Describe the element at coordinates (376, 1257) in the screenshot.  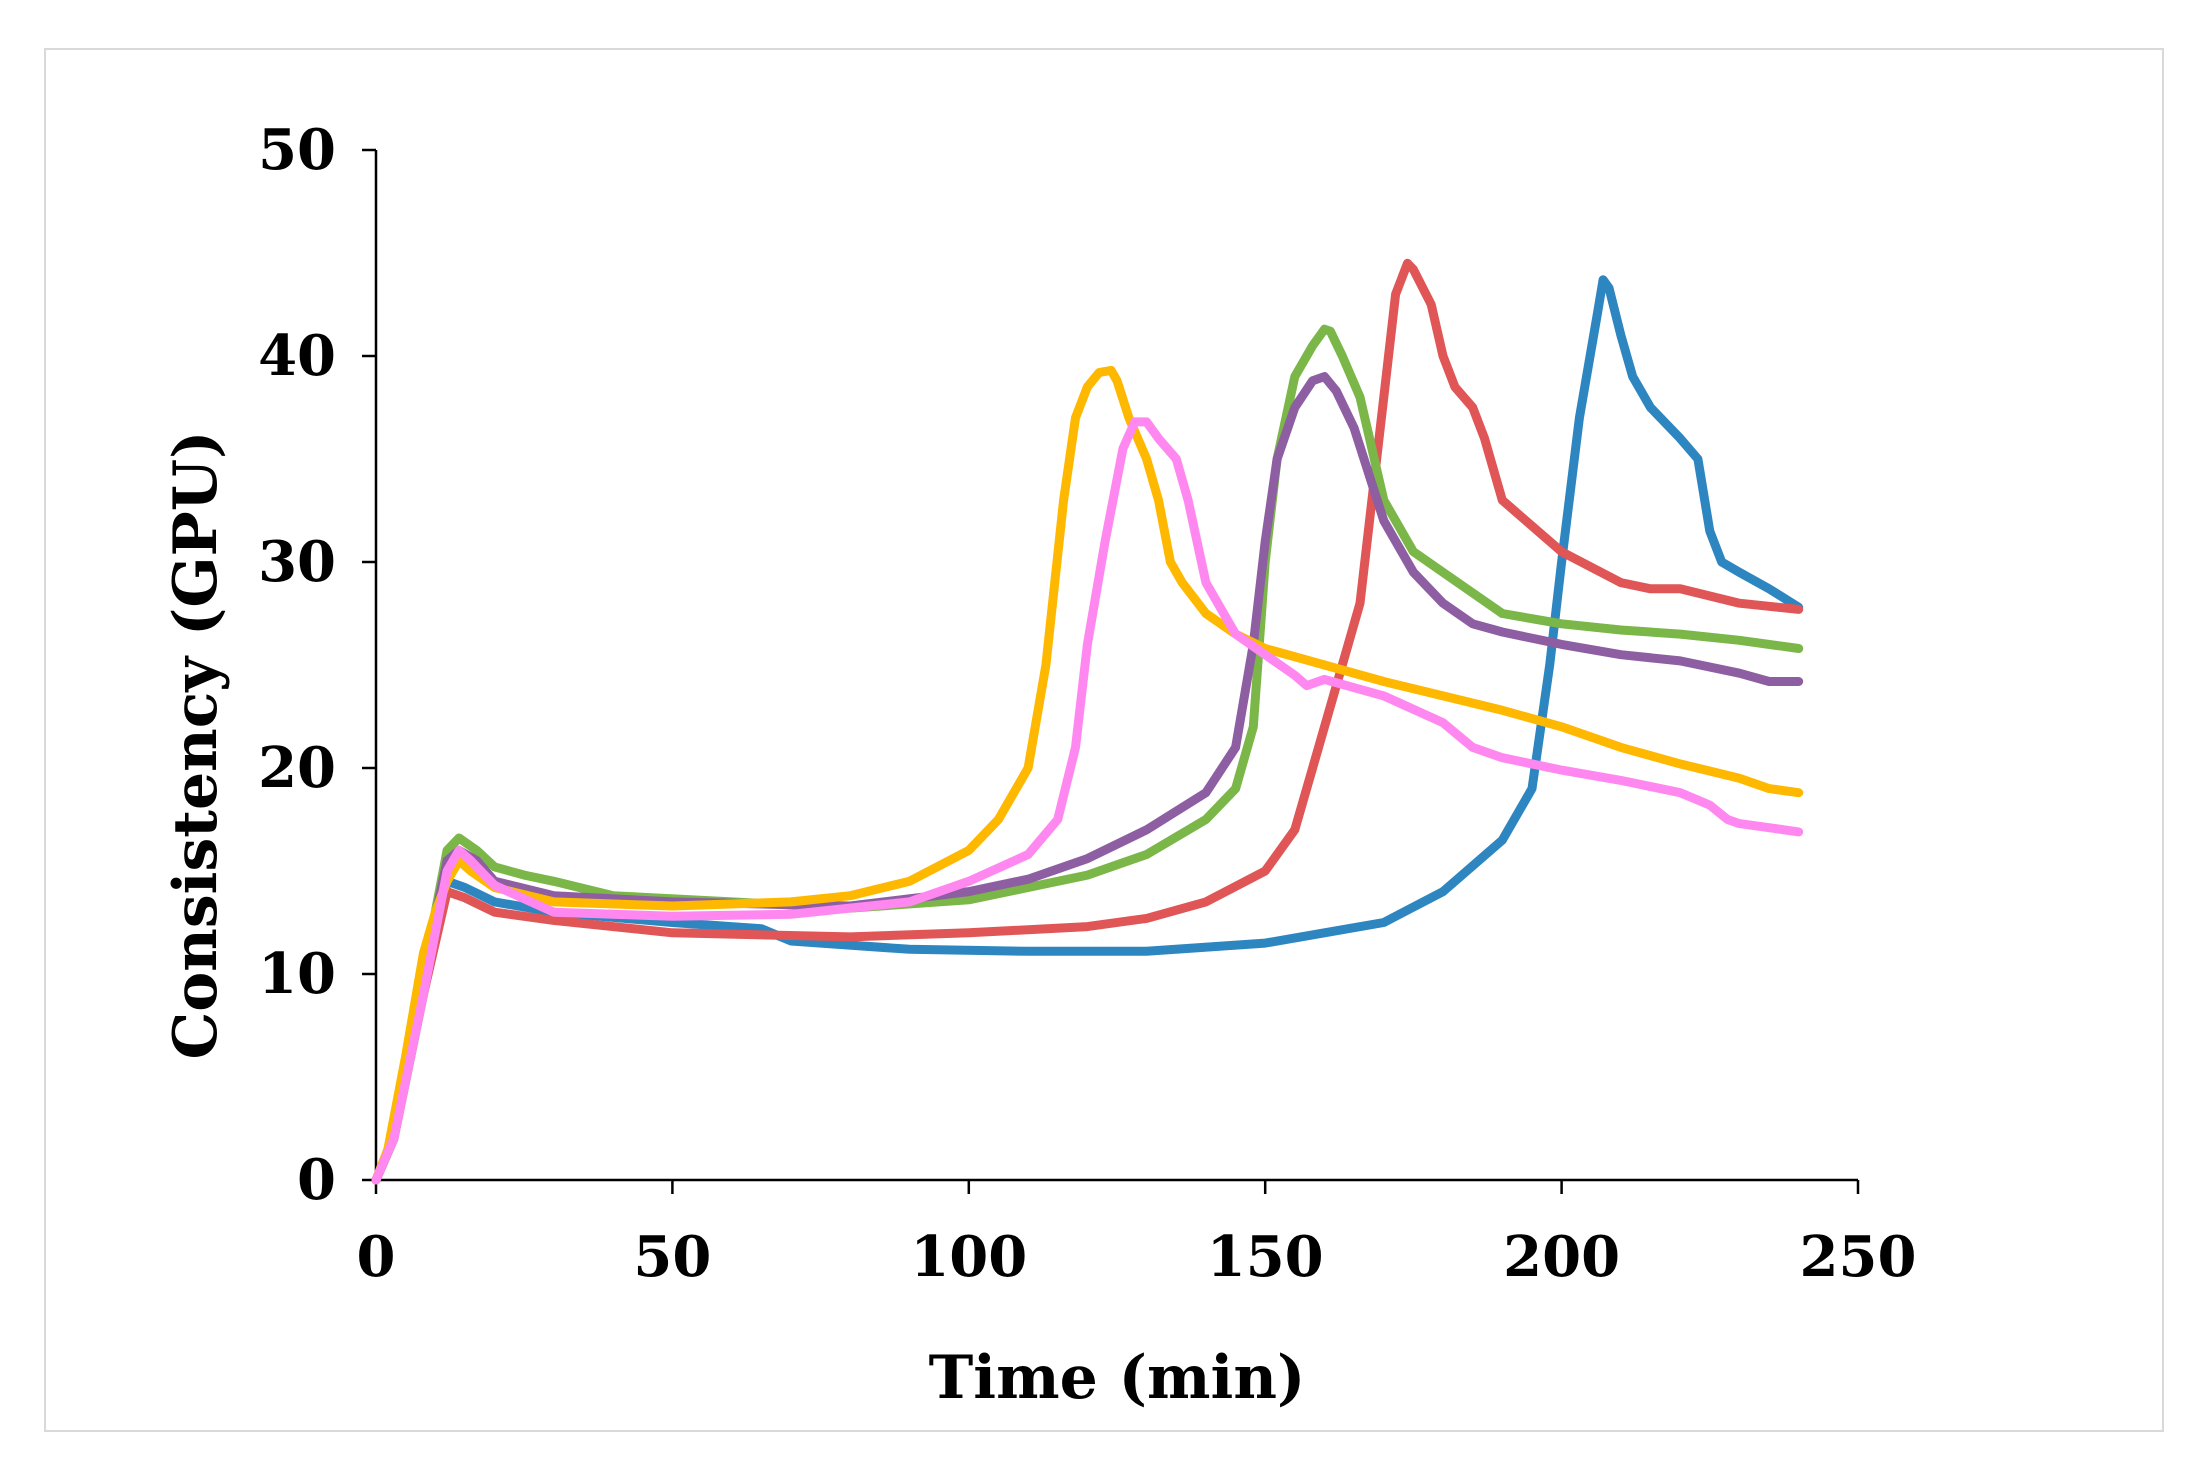
I see `x-tick-label: 0` at that location.